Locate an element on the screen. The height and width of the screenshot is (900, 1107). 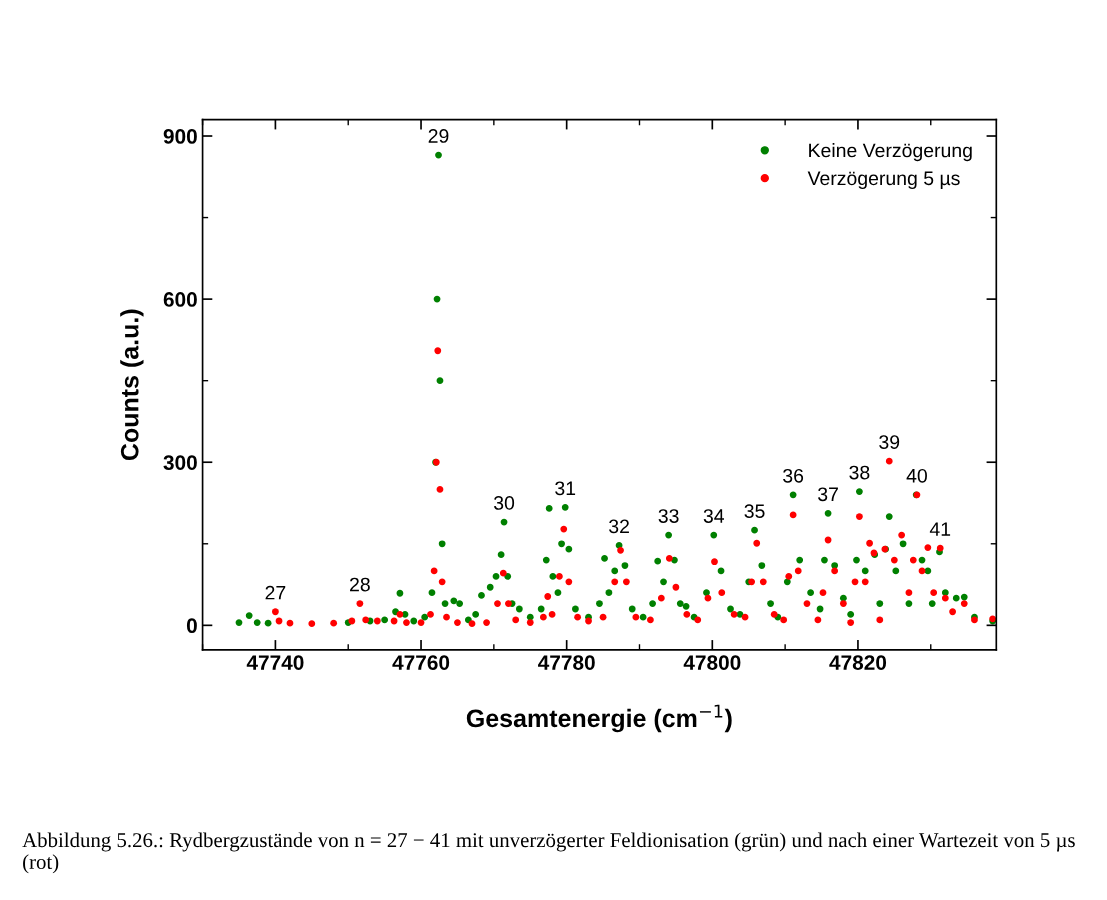
x-tick-label: 47780 is located at coordinates (566, 662).